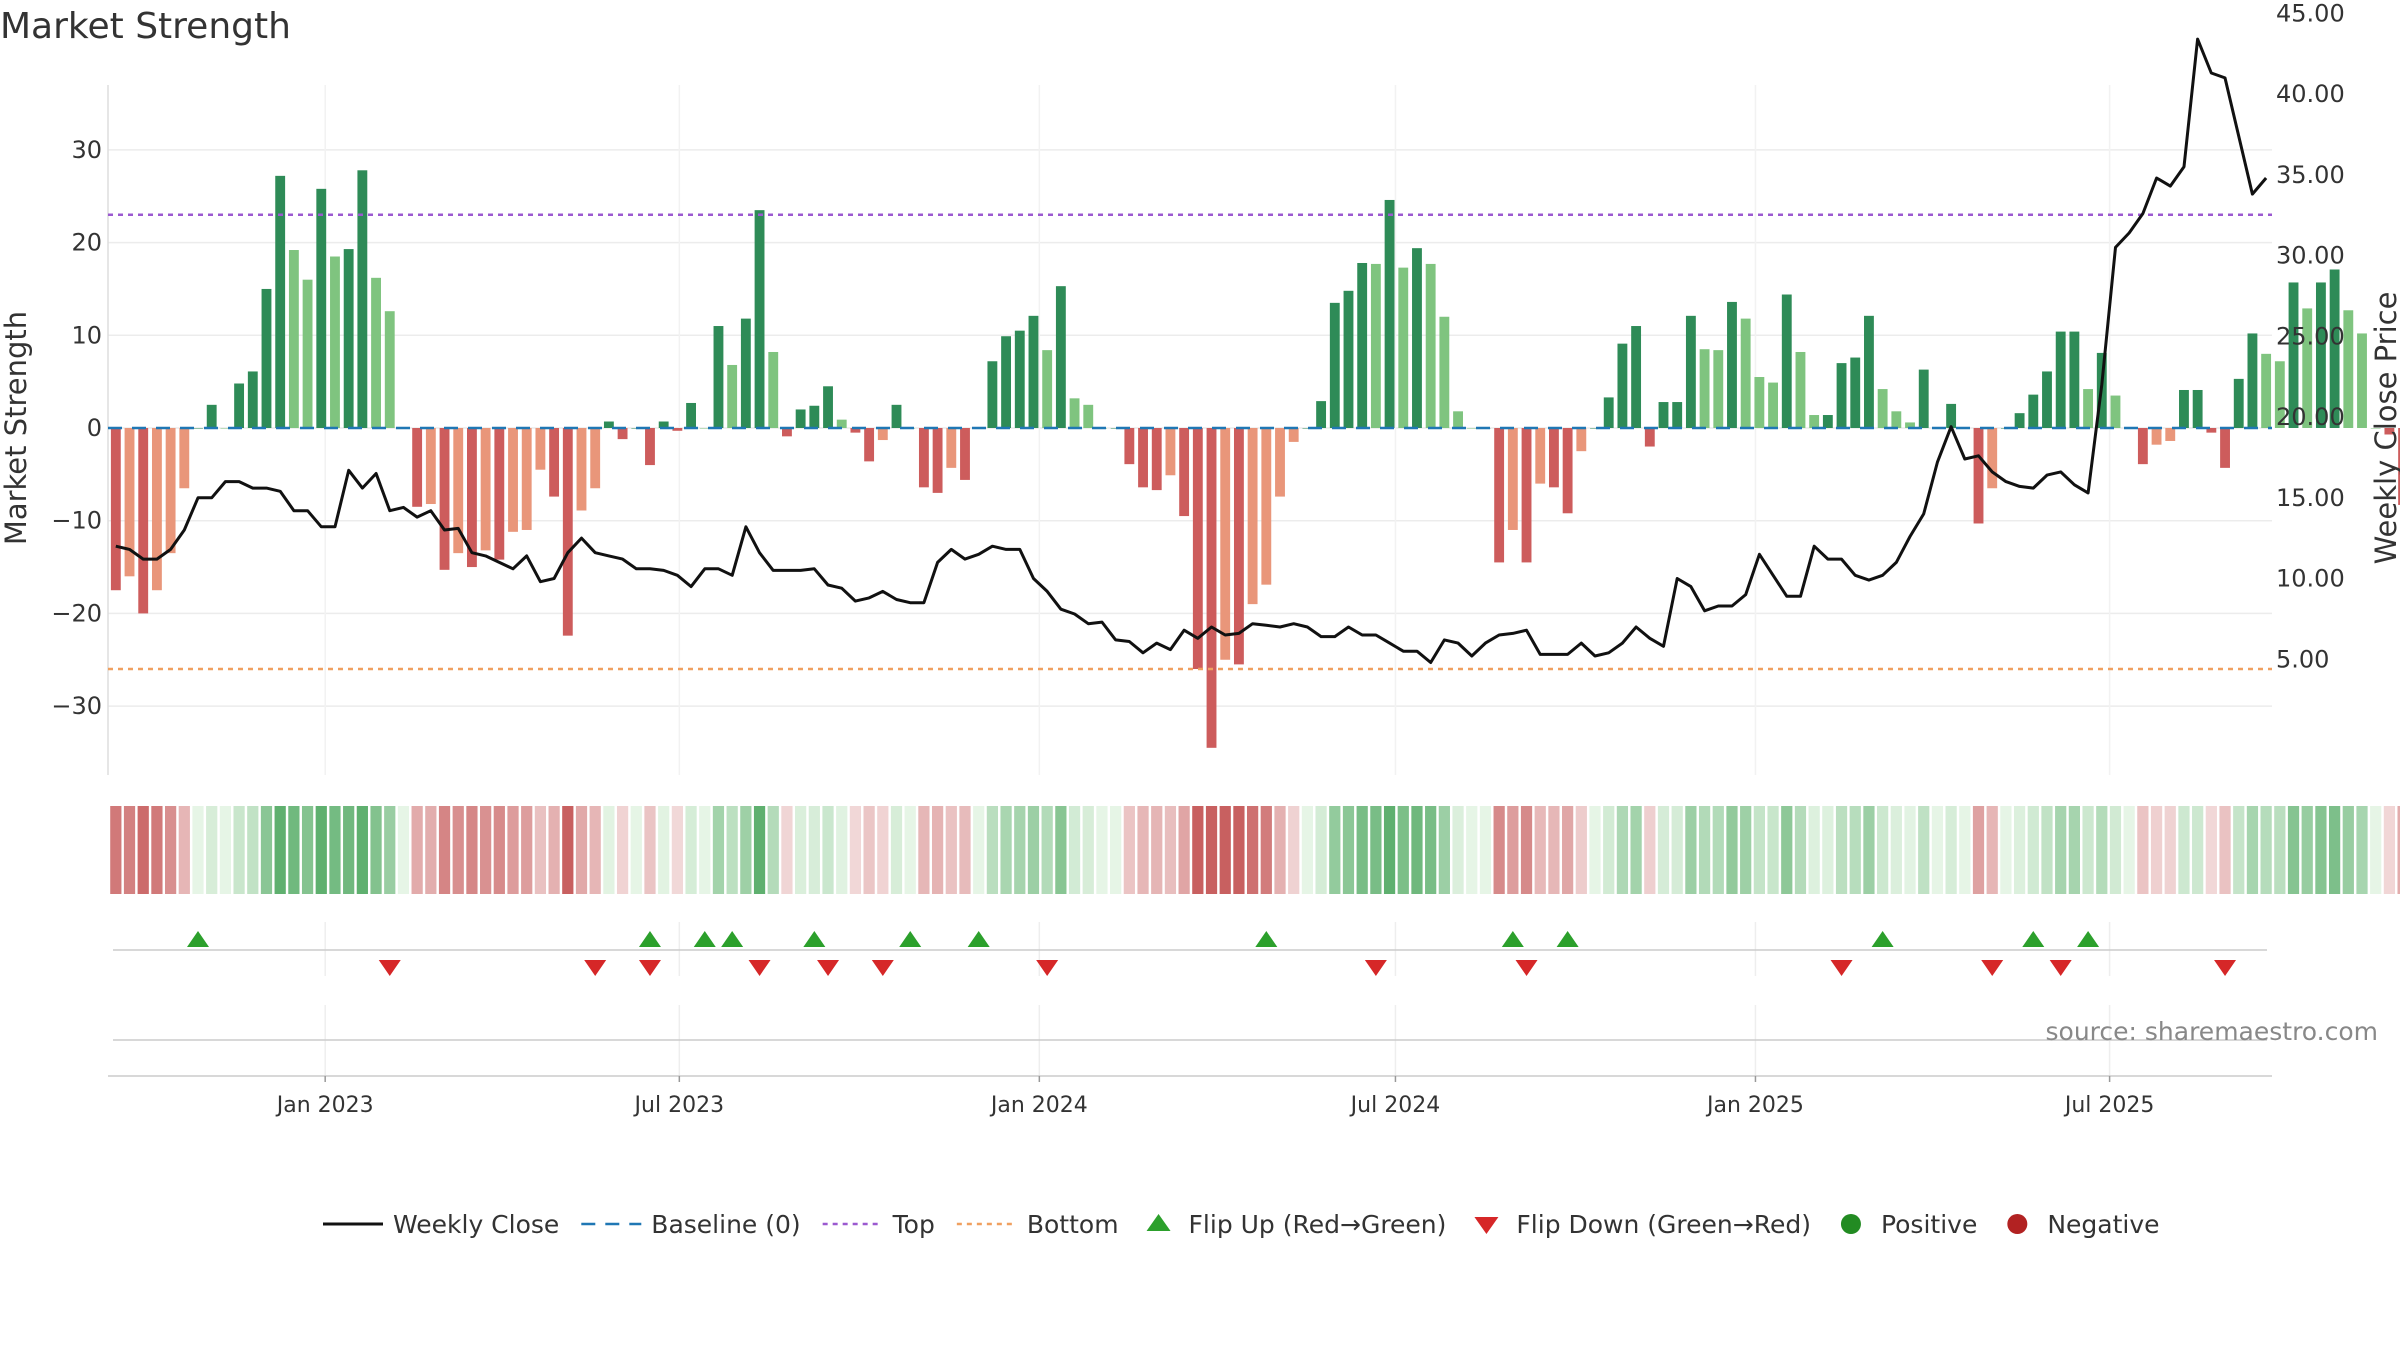  Describe the element at coordinates (1850, 1224) in the screenshot. I see `legend-dot-icon` at that location.